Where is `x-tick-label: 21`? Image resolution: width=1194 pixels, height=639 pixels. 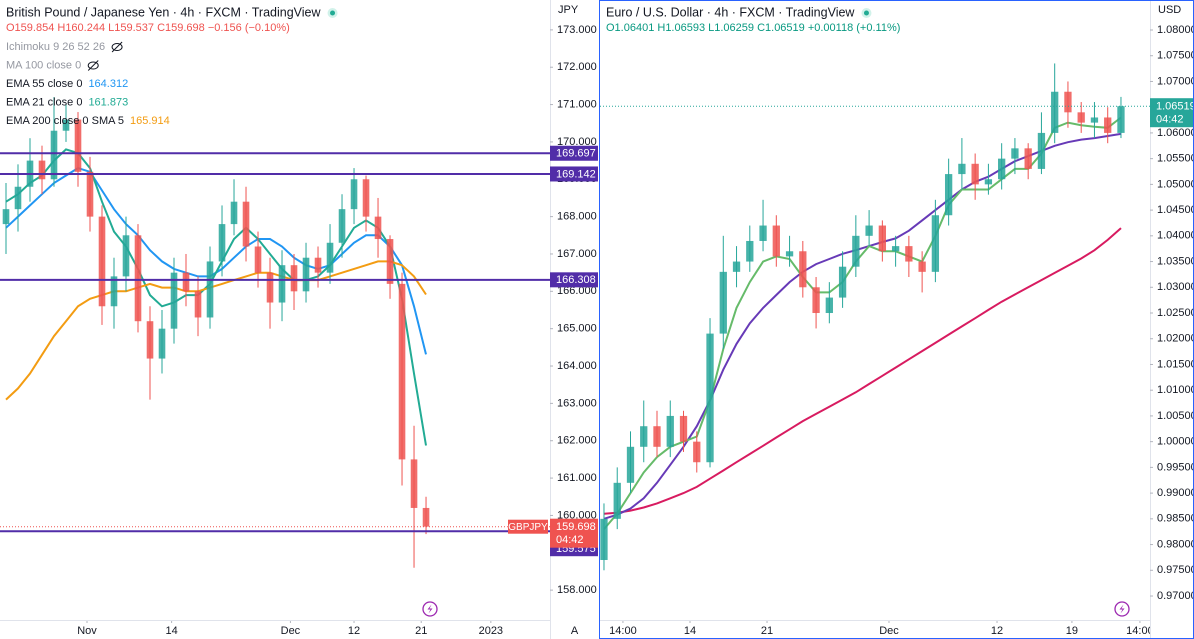 x-tick-label: 21 is located at coordinates (767, 631).